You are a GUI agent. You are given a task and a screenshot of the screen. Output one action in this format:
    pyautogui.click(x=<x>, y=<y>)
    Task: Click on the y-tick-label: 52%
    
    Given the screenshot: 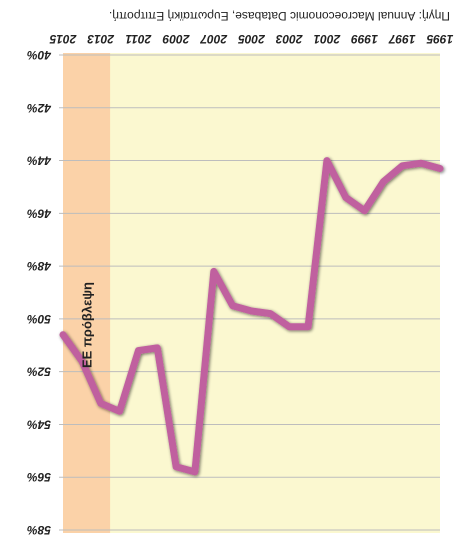 What is the action you would take?
    pyautogui.click(x=39, y=372)
    